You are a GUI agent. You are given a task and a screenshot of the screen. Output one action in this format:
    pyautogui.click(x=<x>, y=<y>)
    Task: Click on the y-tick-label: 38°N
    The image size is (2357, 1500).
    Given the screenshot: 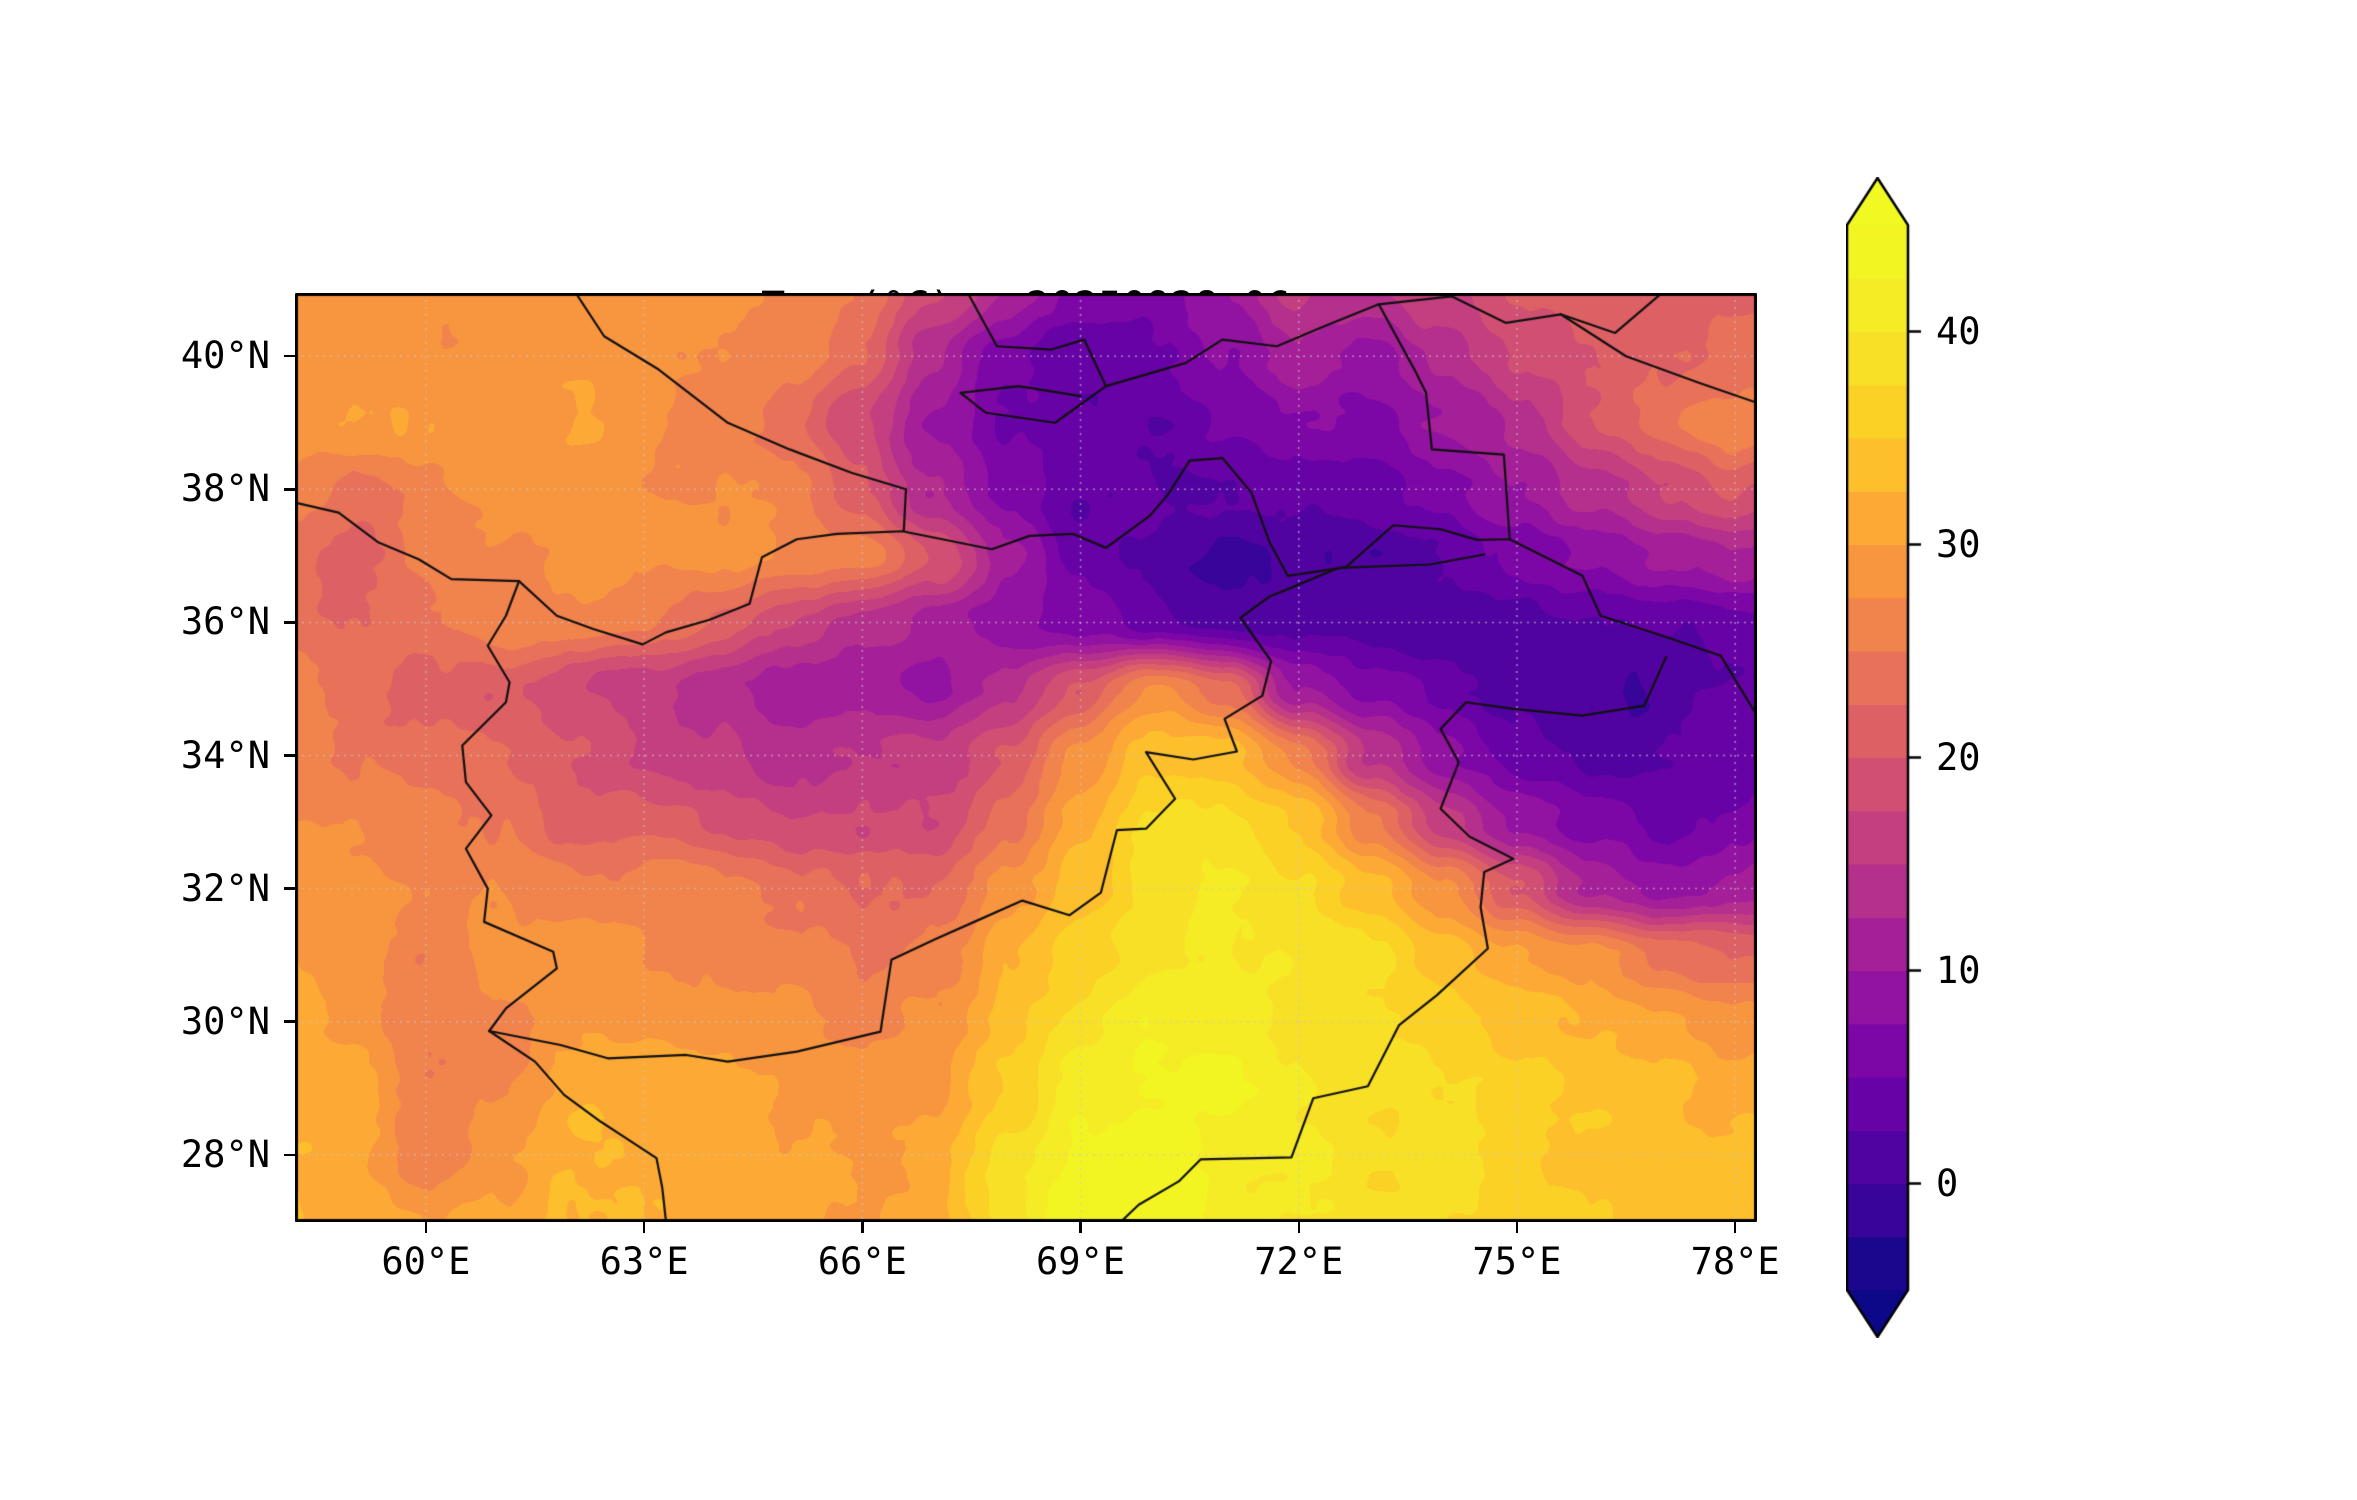 What is the action you would take?
    pyautogui.click(x=225, y=489)
    